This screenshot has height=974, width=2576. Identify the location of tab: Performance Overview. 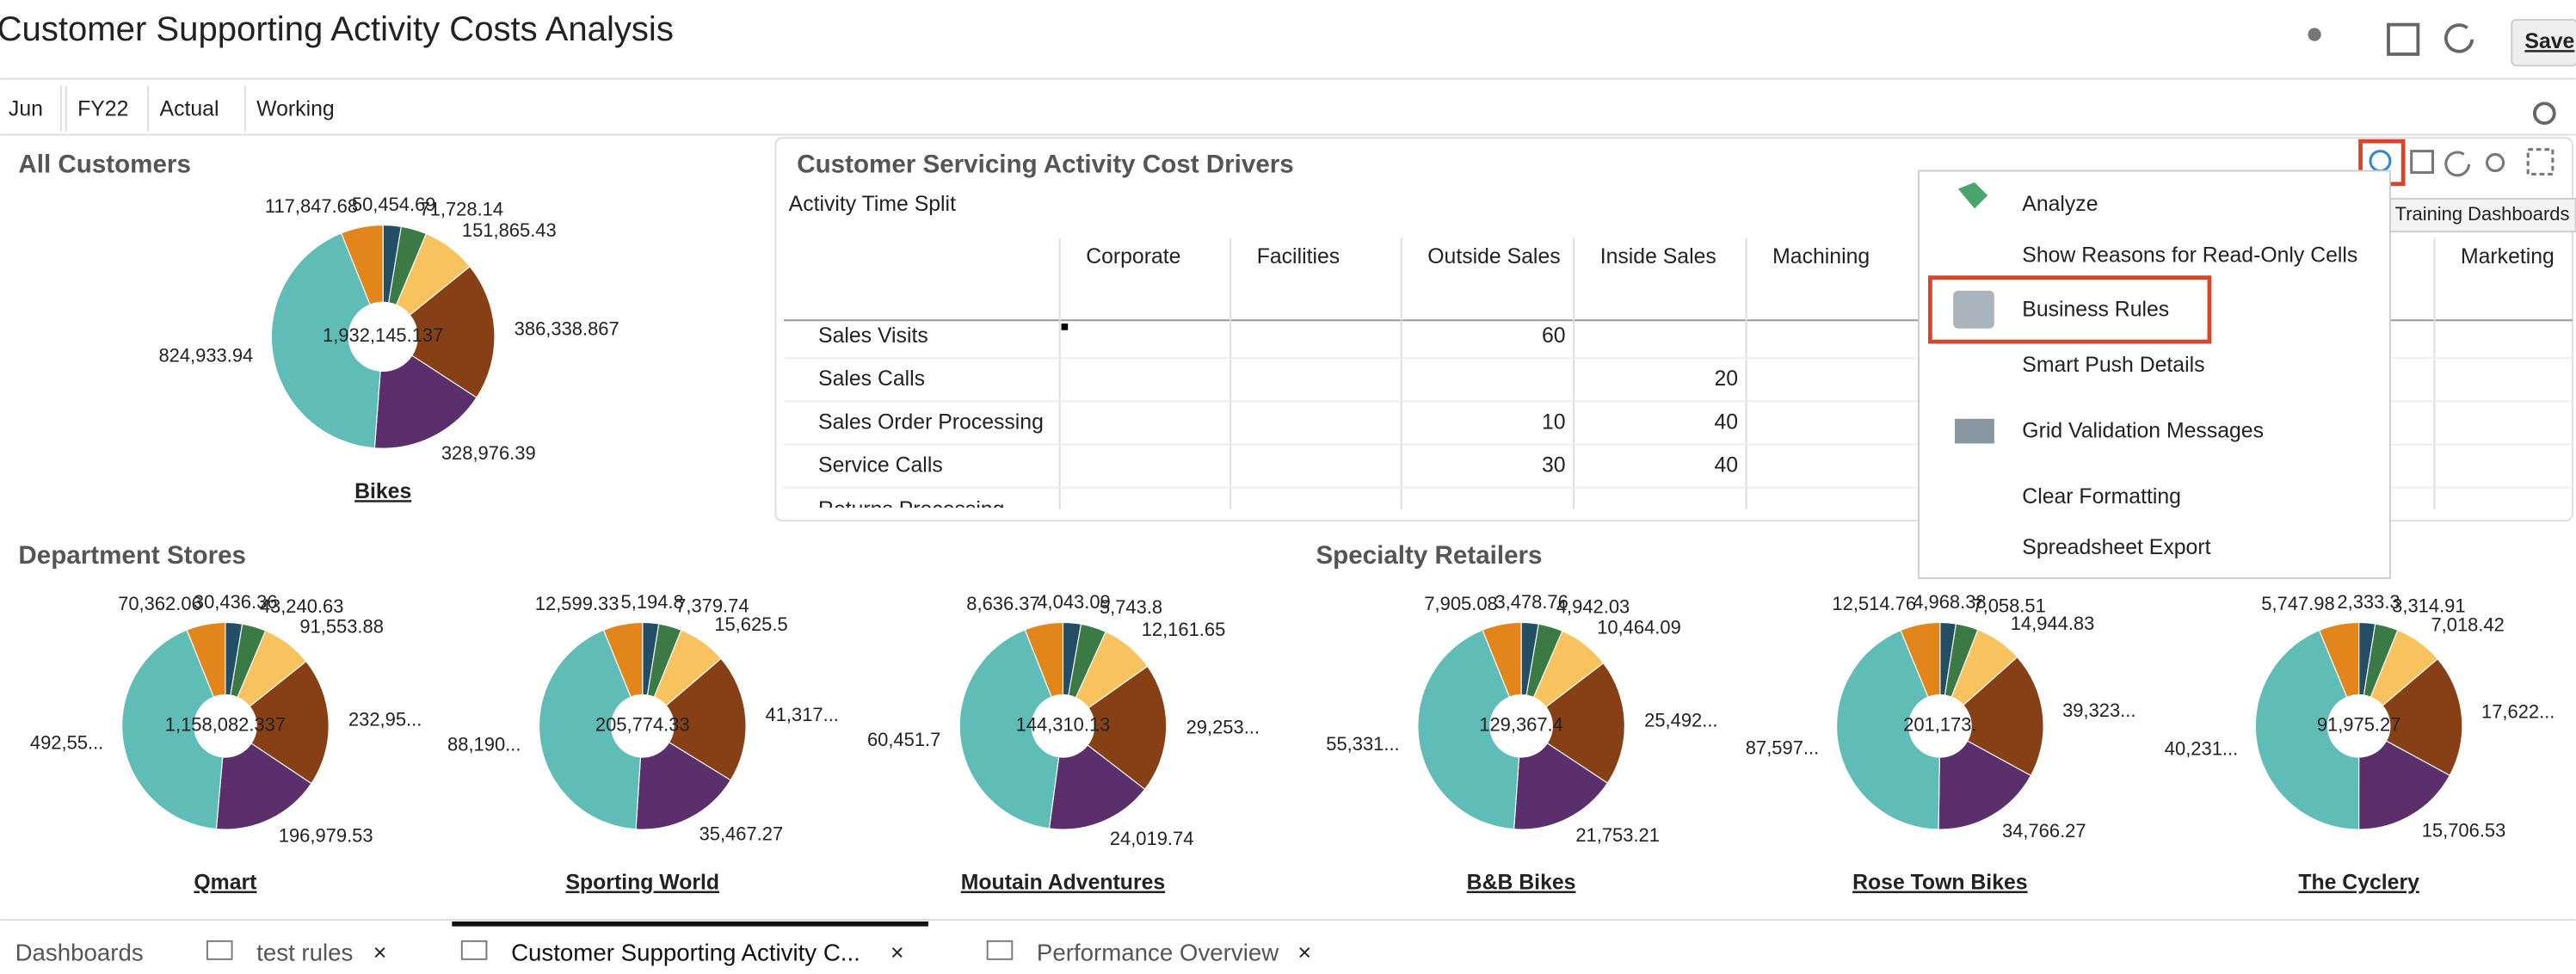
(1158, 952).